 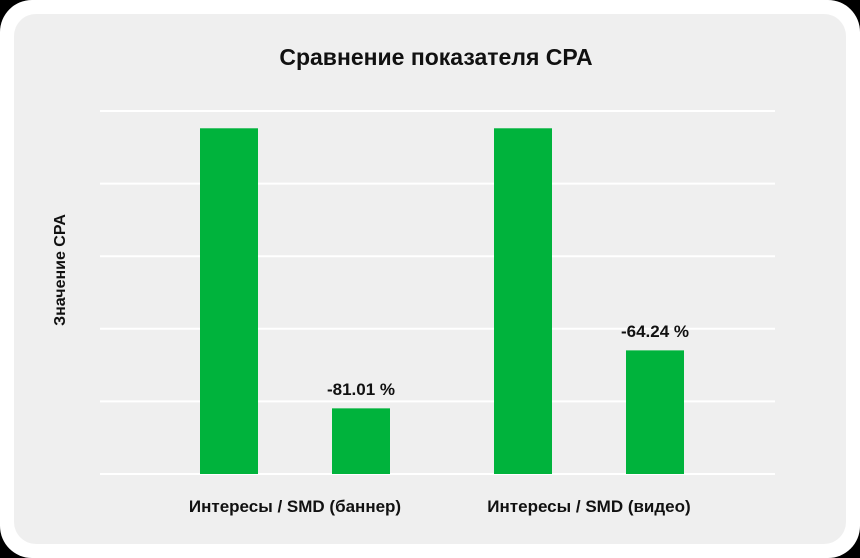 What do you see at coordinates (229, 301) in the screenshot?
I see `bar-series0-cat0` at bounding box center [229, 301].